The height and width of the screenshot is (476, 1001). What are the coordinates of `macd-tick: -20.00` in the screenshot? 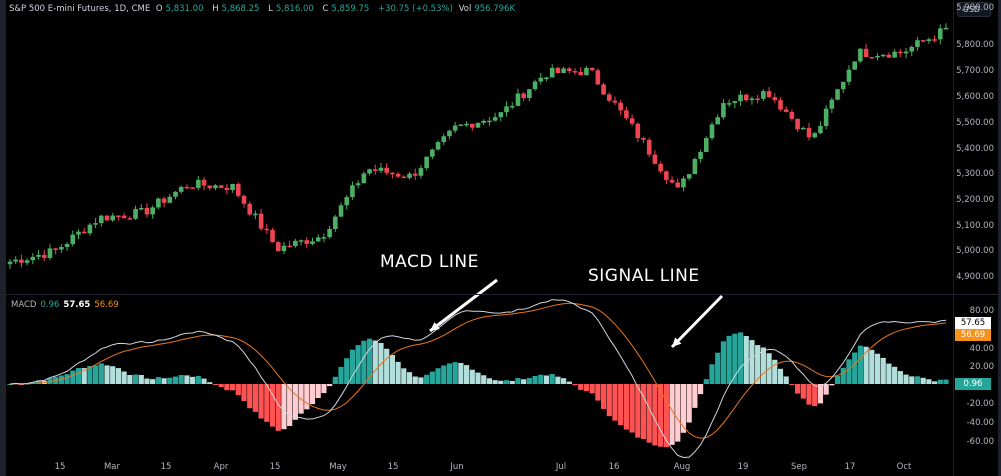 It's located at (980, 404).